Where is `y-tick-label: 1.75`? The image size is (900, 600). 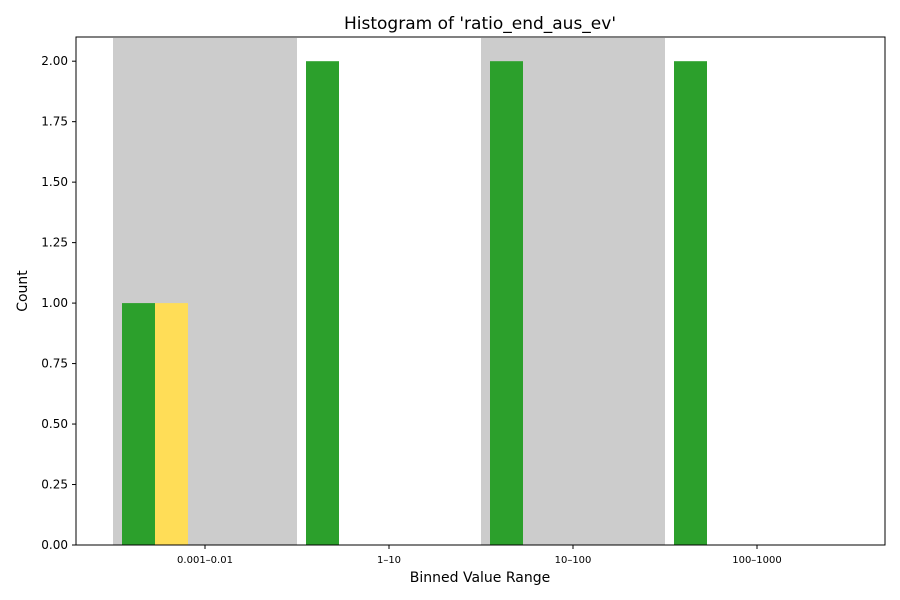 y-tick-label: 1.75 is located at coordinates (54, 122).